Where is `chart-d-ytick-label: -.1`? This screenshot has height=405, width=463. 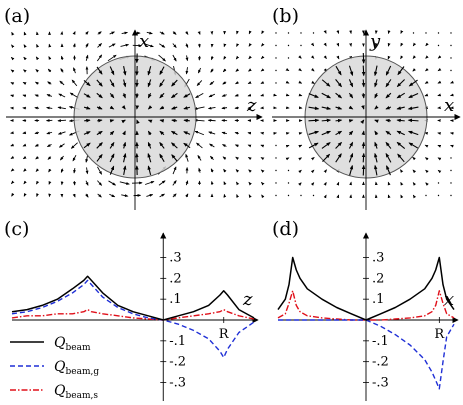
chart-d-ytick-label: -.1 is located at coordinates (380, 341).